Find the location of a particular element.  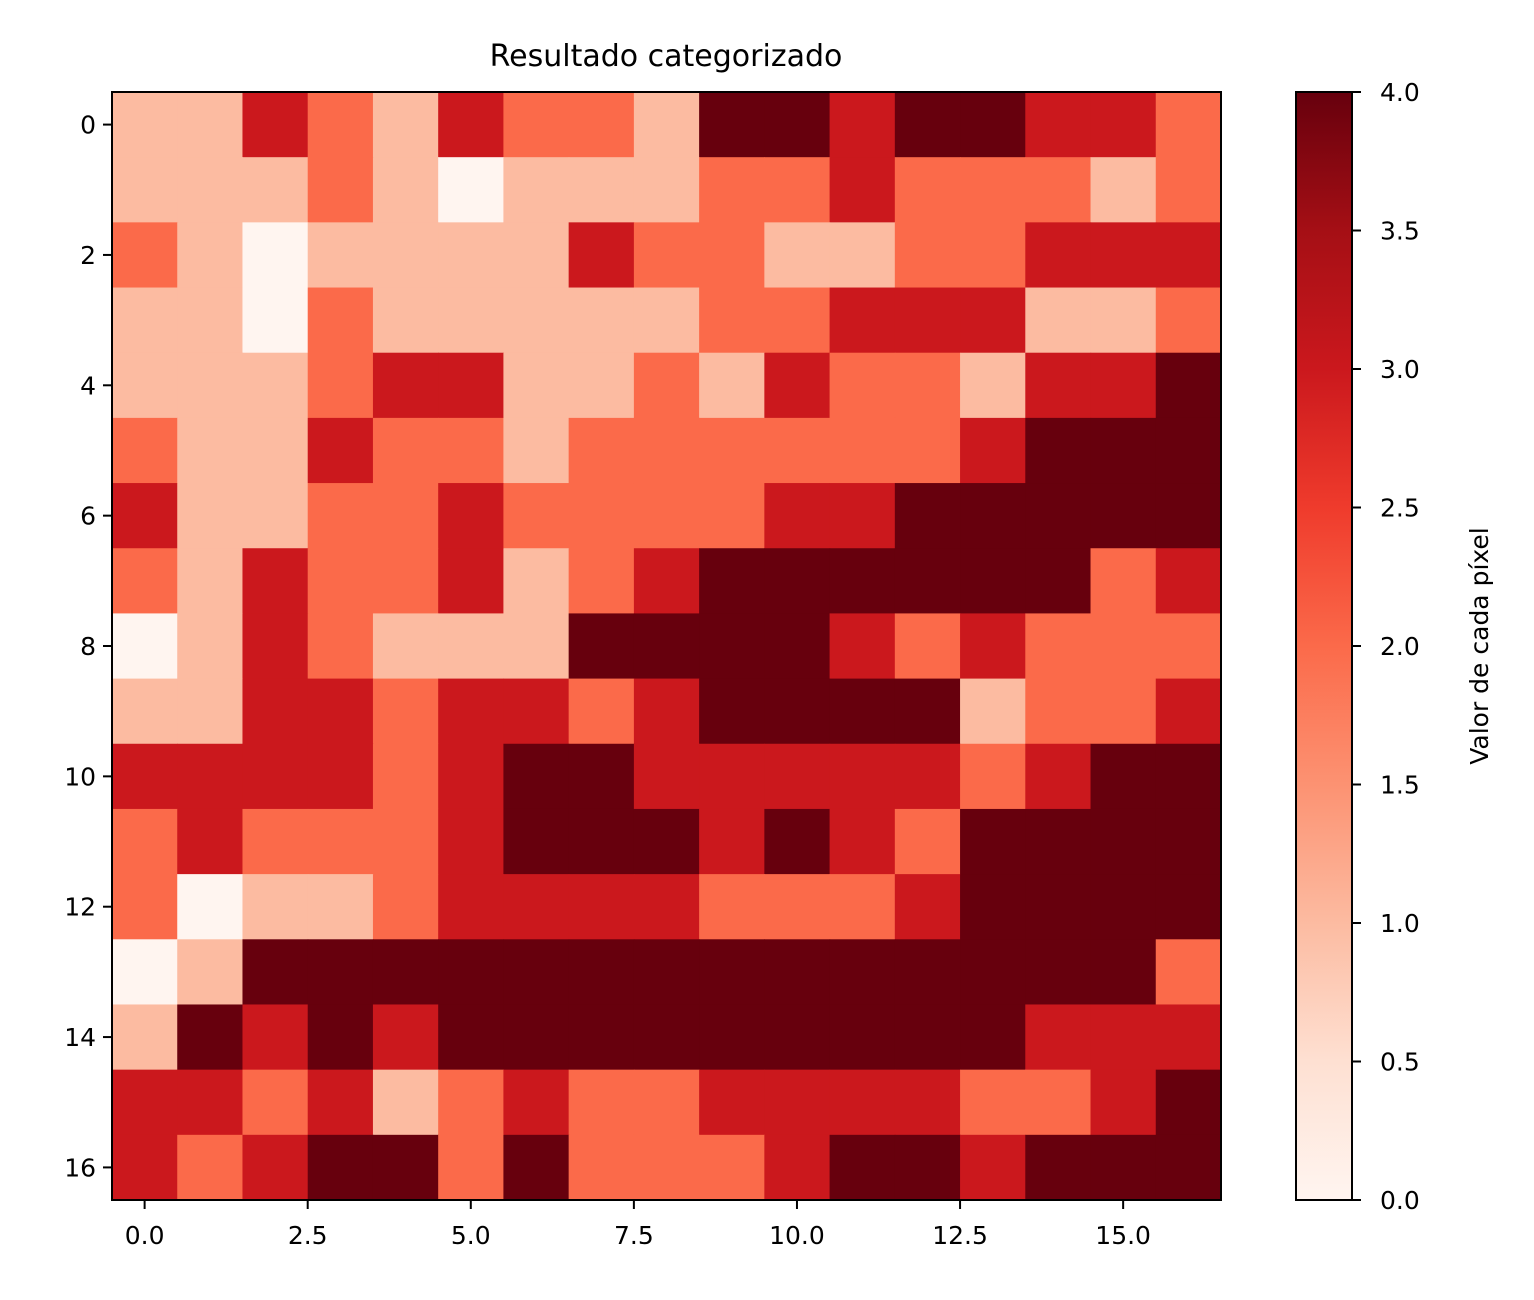

y-tick-label: 12 is located at coordinates (80, 907).